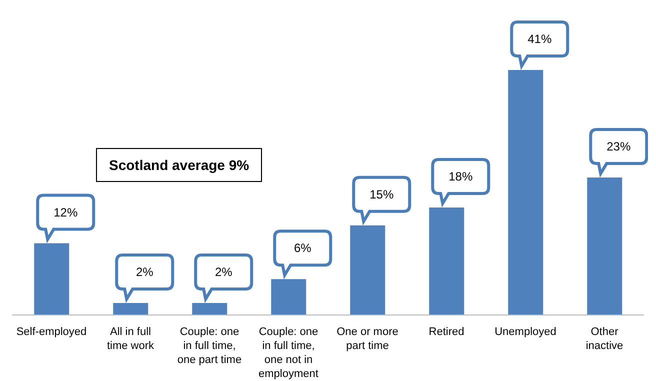  I want to click on data-label: 41%, so click(540, 39).